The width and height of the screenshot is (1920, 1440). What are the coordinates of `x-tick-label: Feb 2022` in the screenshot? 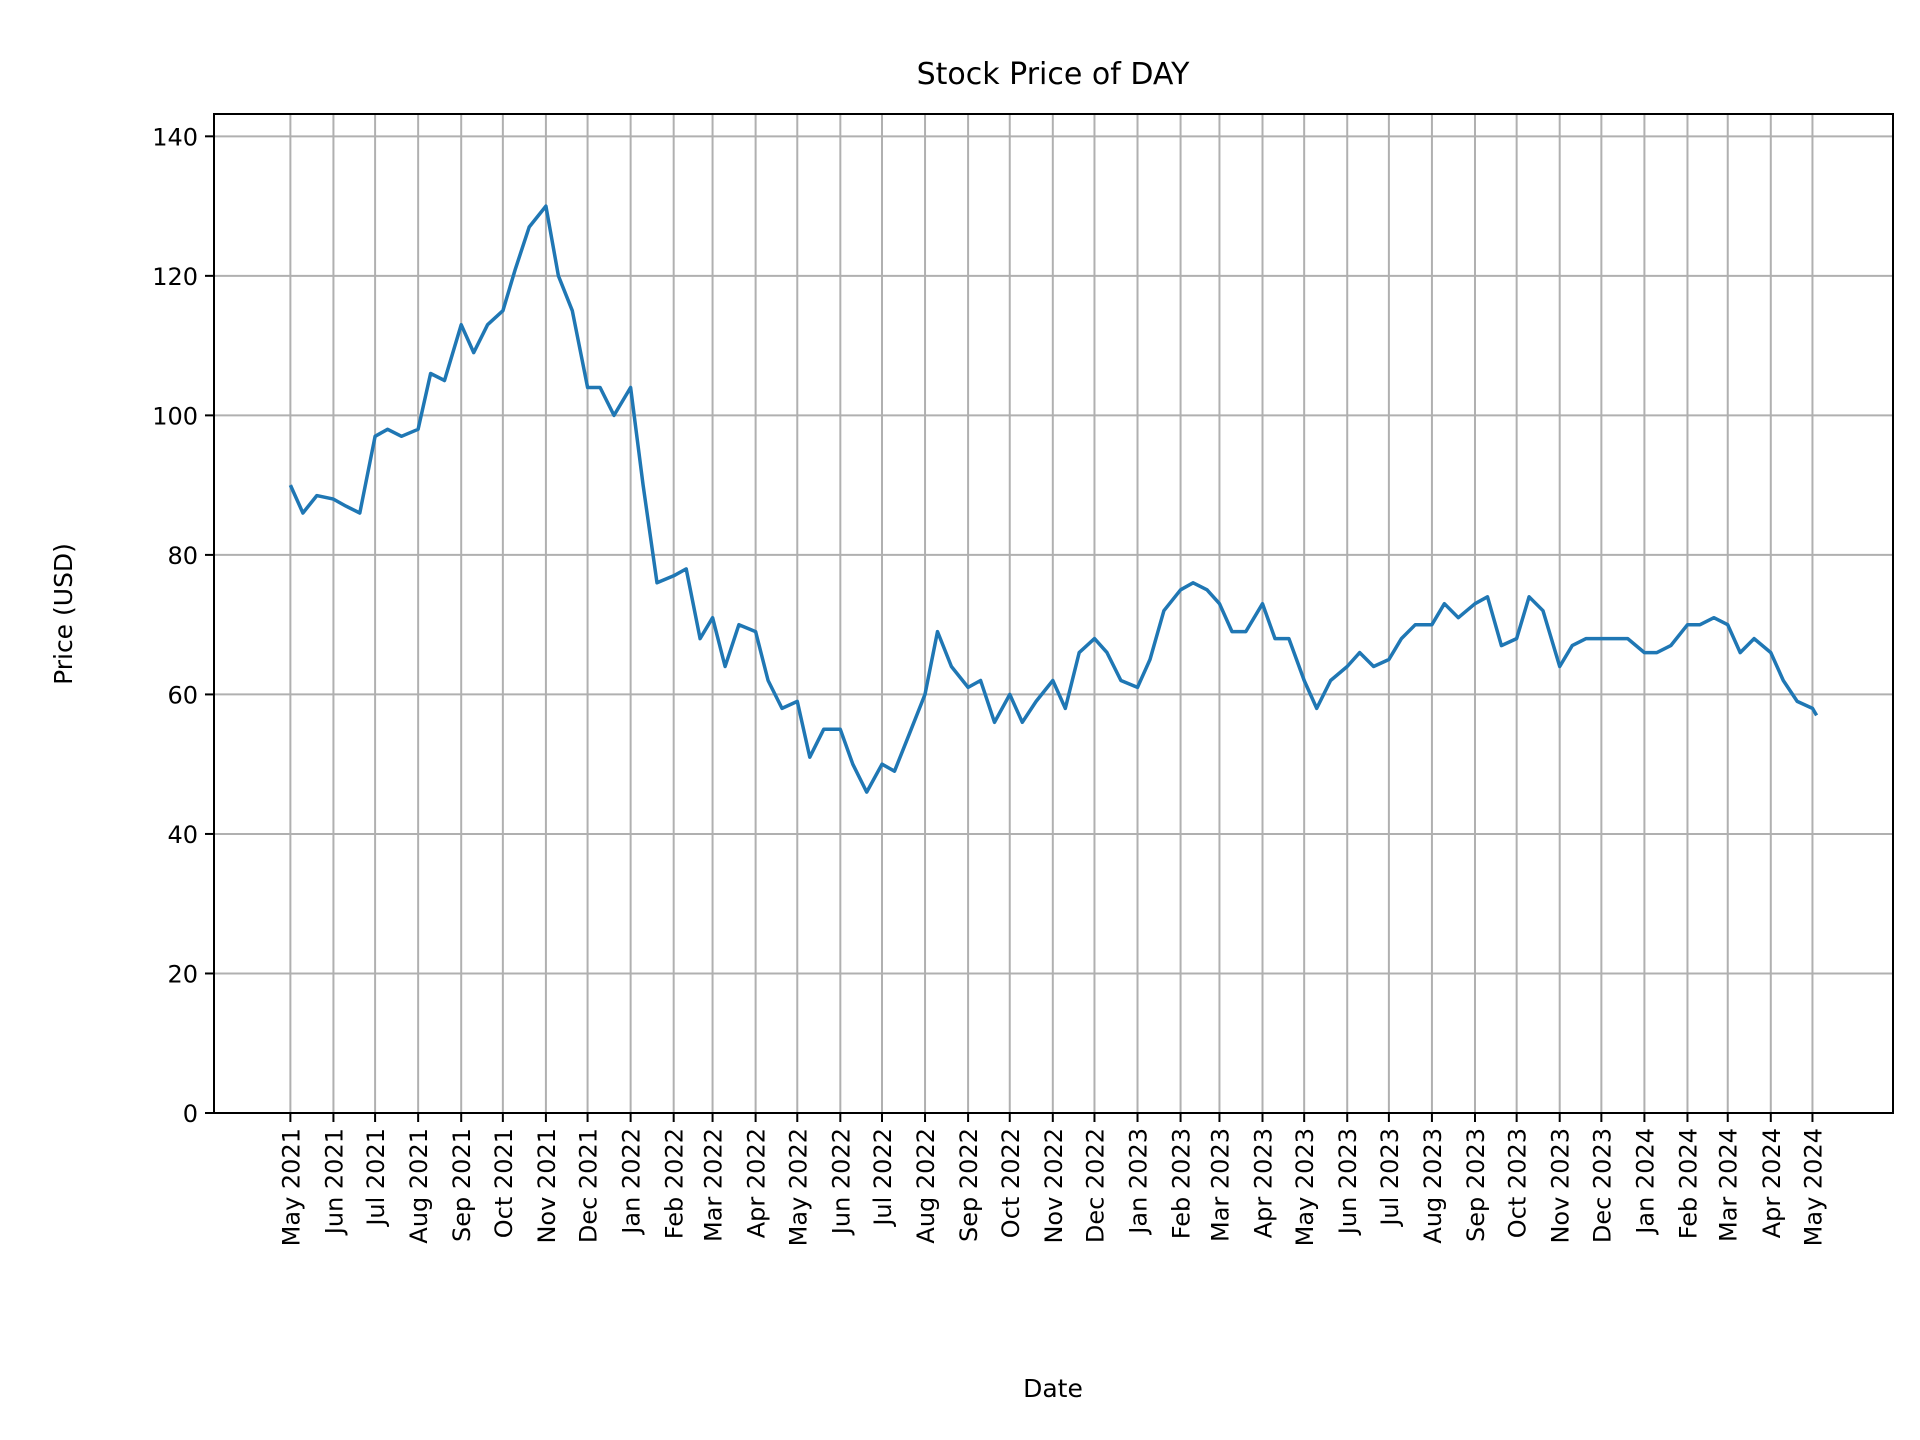 It's located at (675, 1183).